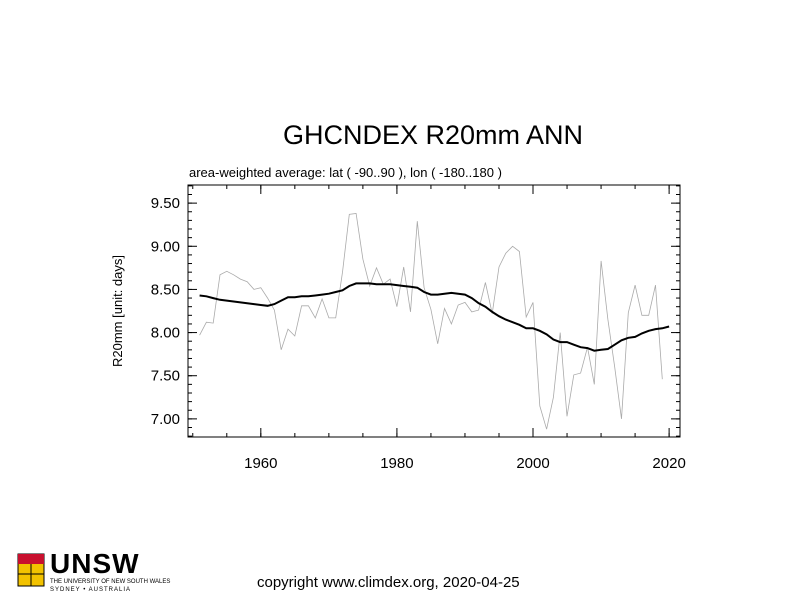 The image size is (800, 600). Describe the element at coordinates (91, 590) in the screenshot. I see `logo-location: SYDNEY • AUSTRALIA` at that location.